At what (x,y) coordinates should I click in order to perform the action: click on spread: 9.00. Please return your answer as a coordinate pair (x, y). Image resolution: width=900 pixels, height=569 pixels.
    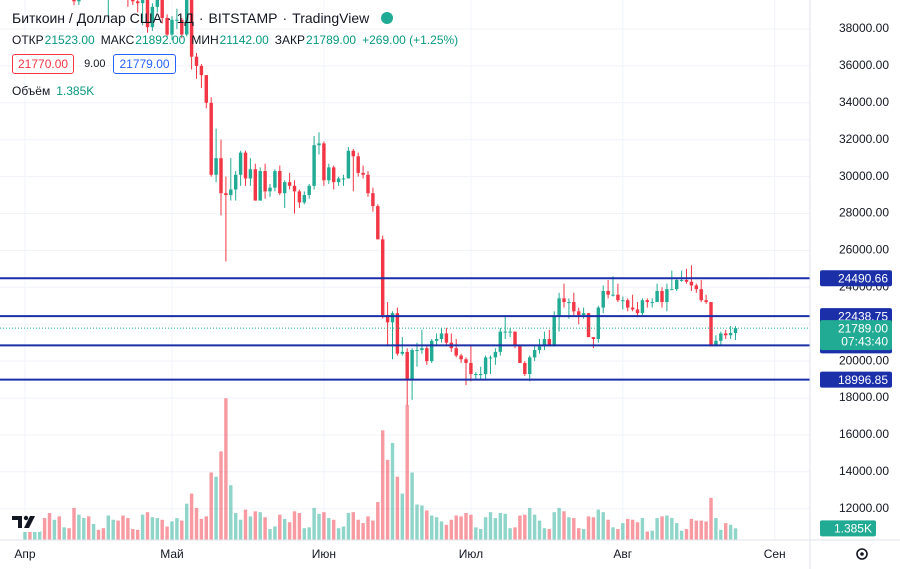
    Looking at the image, I should click on (95, 64).